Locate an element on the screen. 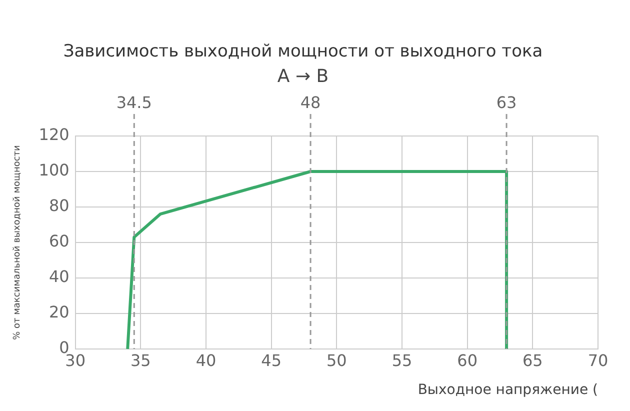 The height and width of the screenshot is (411, 630). chart-subtitle: A → B is located at coordinates (303, 76).